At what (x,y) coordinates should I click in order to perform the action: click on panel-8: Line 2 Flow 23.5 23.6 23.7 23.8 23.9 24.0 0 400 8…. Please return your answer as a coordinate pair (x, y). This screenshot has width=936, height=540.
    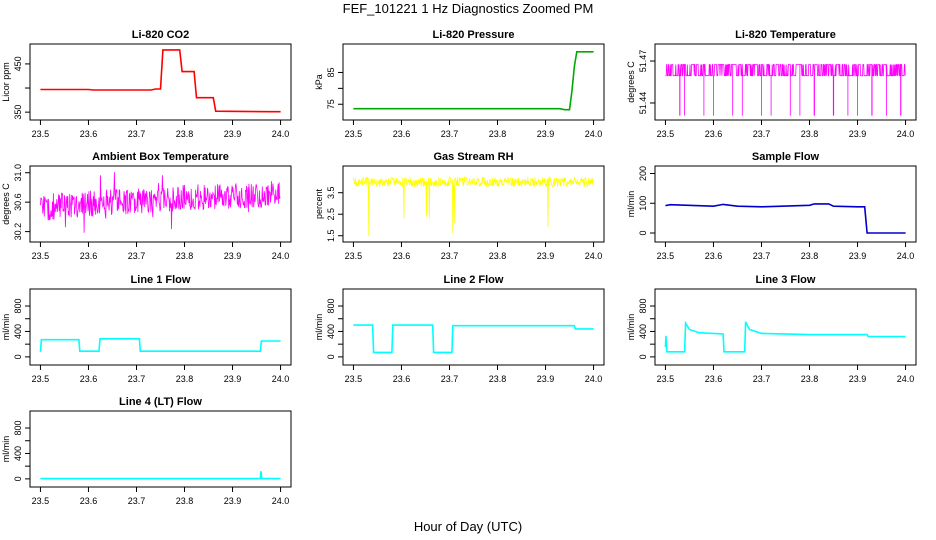
    Looking at the image, I should click on (459, 329).